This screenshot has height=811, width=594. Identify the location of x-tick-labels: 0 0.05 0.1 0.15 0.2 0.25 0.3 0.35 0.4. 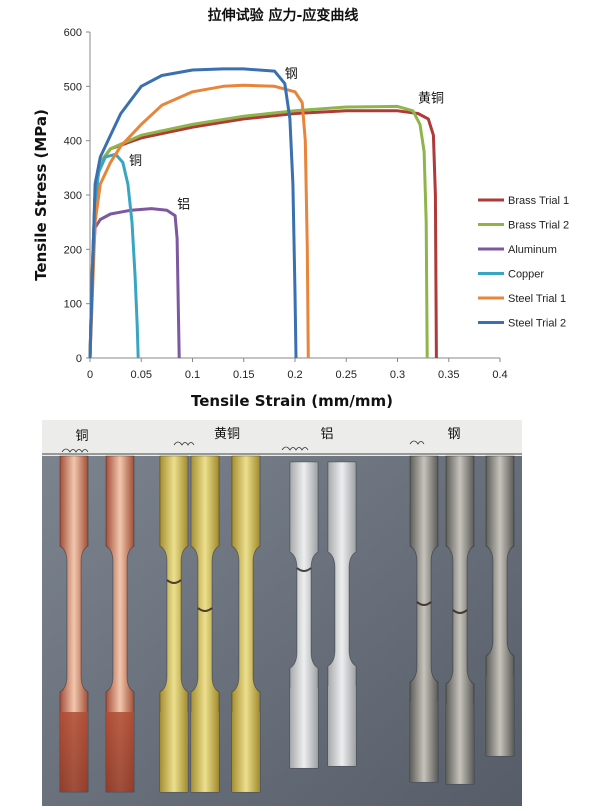
(297, 369).